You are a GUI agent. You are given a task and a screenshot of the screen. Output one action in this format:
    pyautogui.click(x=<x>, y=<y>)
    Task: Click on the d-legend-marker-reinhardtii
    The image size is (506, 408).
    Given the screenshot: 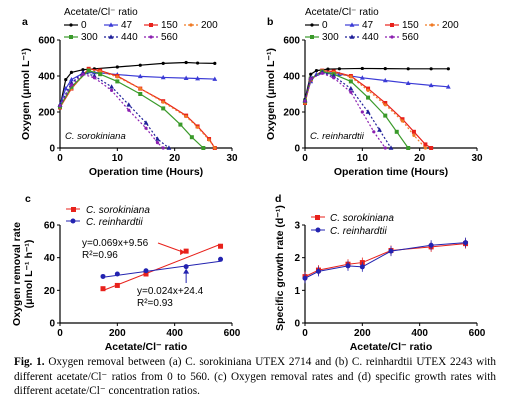 What is the action you would take?
    pyautogui.click(x=318, y=230)
    